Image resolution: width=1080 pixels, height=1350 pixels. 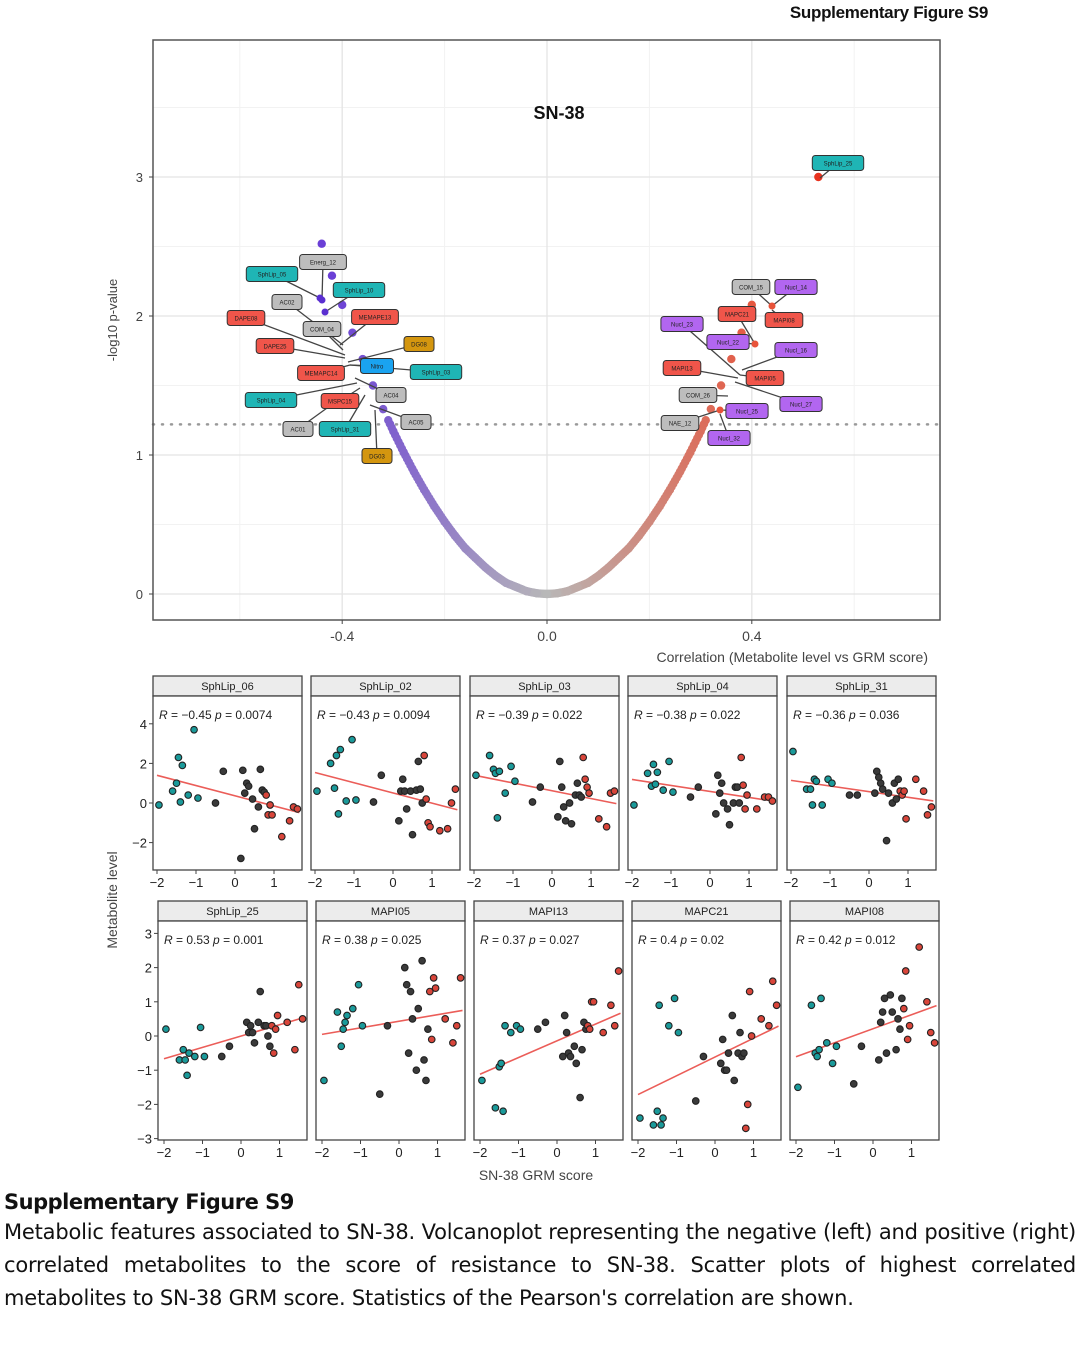 I want to click on panel-strip-title: SphLip_25, so click(x=232, y=912).